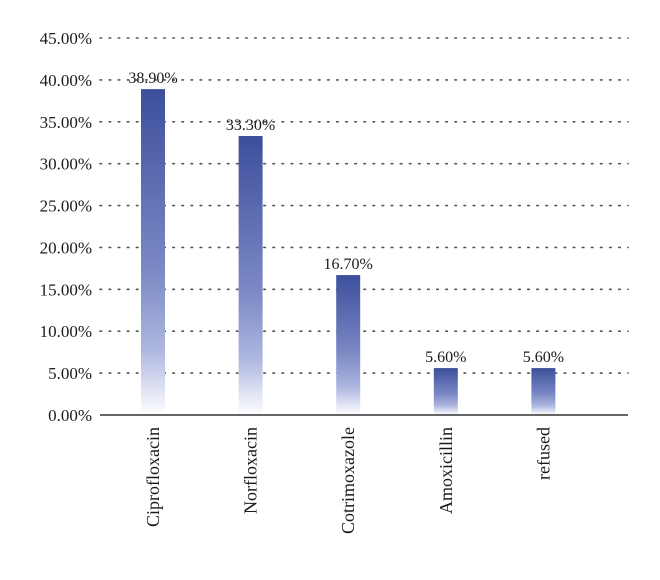 This screenshot has width=660, height=580. What do you see at coordinates (153, 252) in the screenshot?
I see `bar-ciprofloxacin` at bounding box center [153, 252].